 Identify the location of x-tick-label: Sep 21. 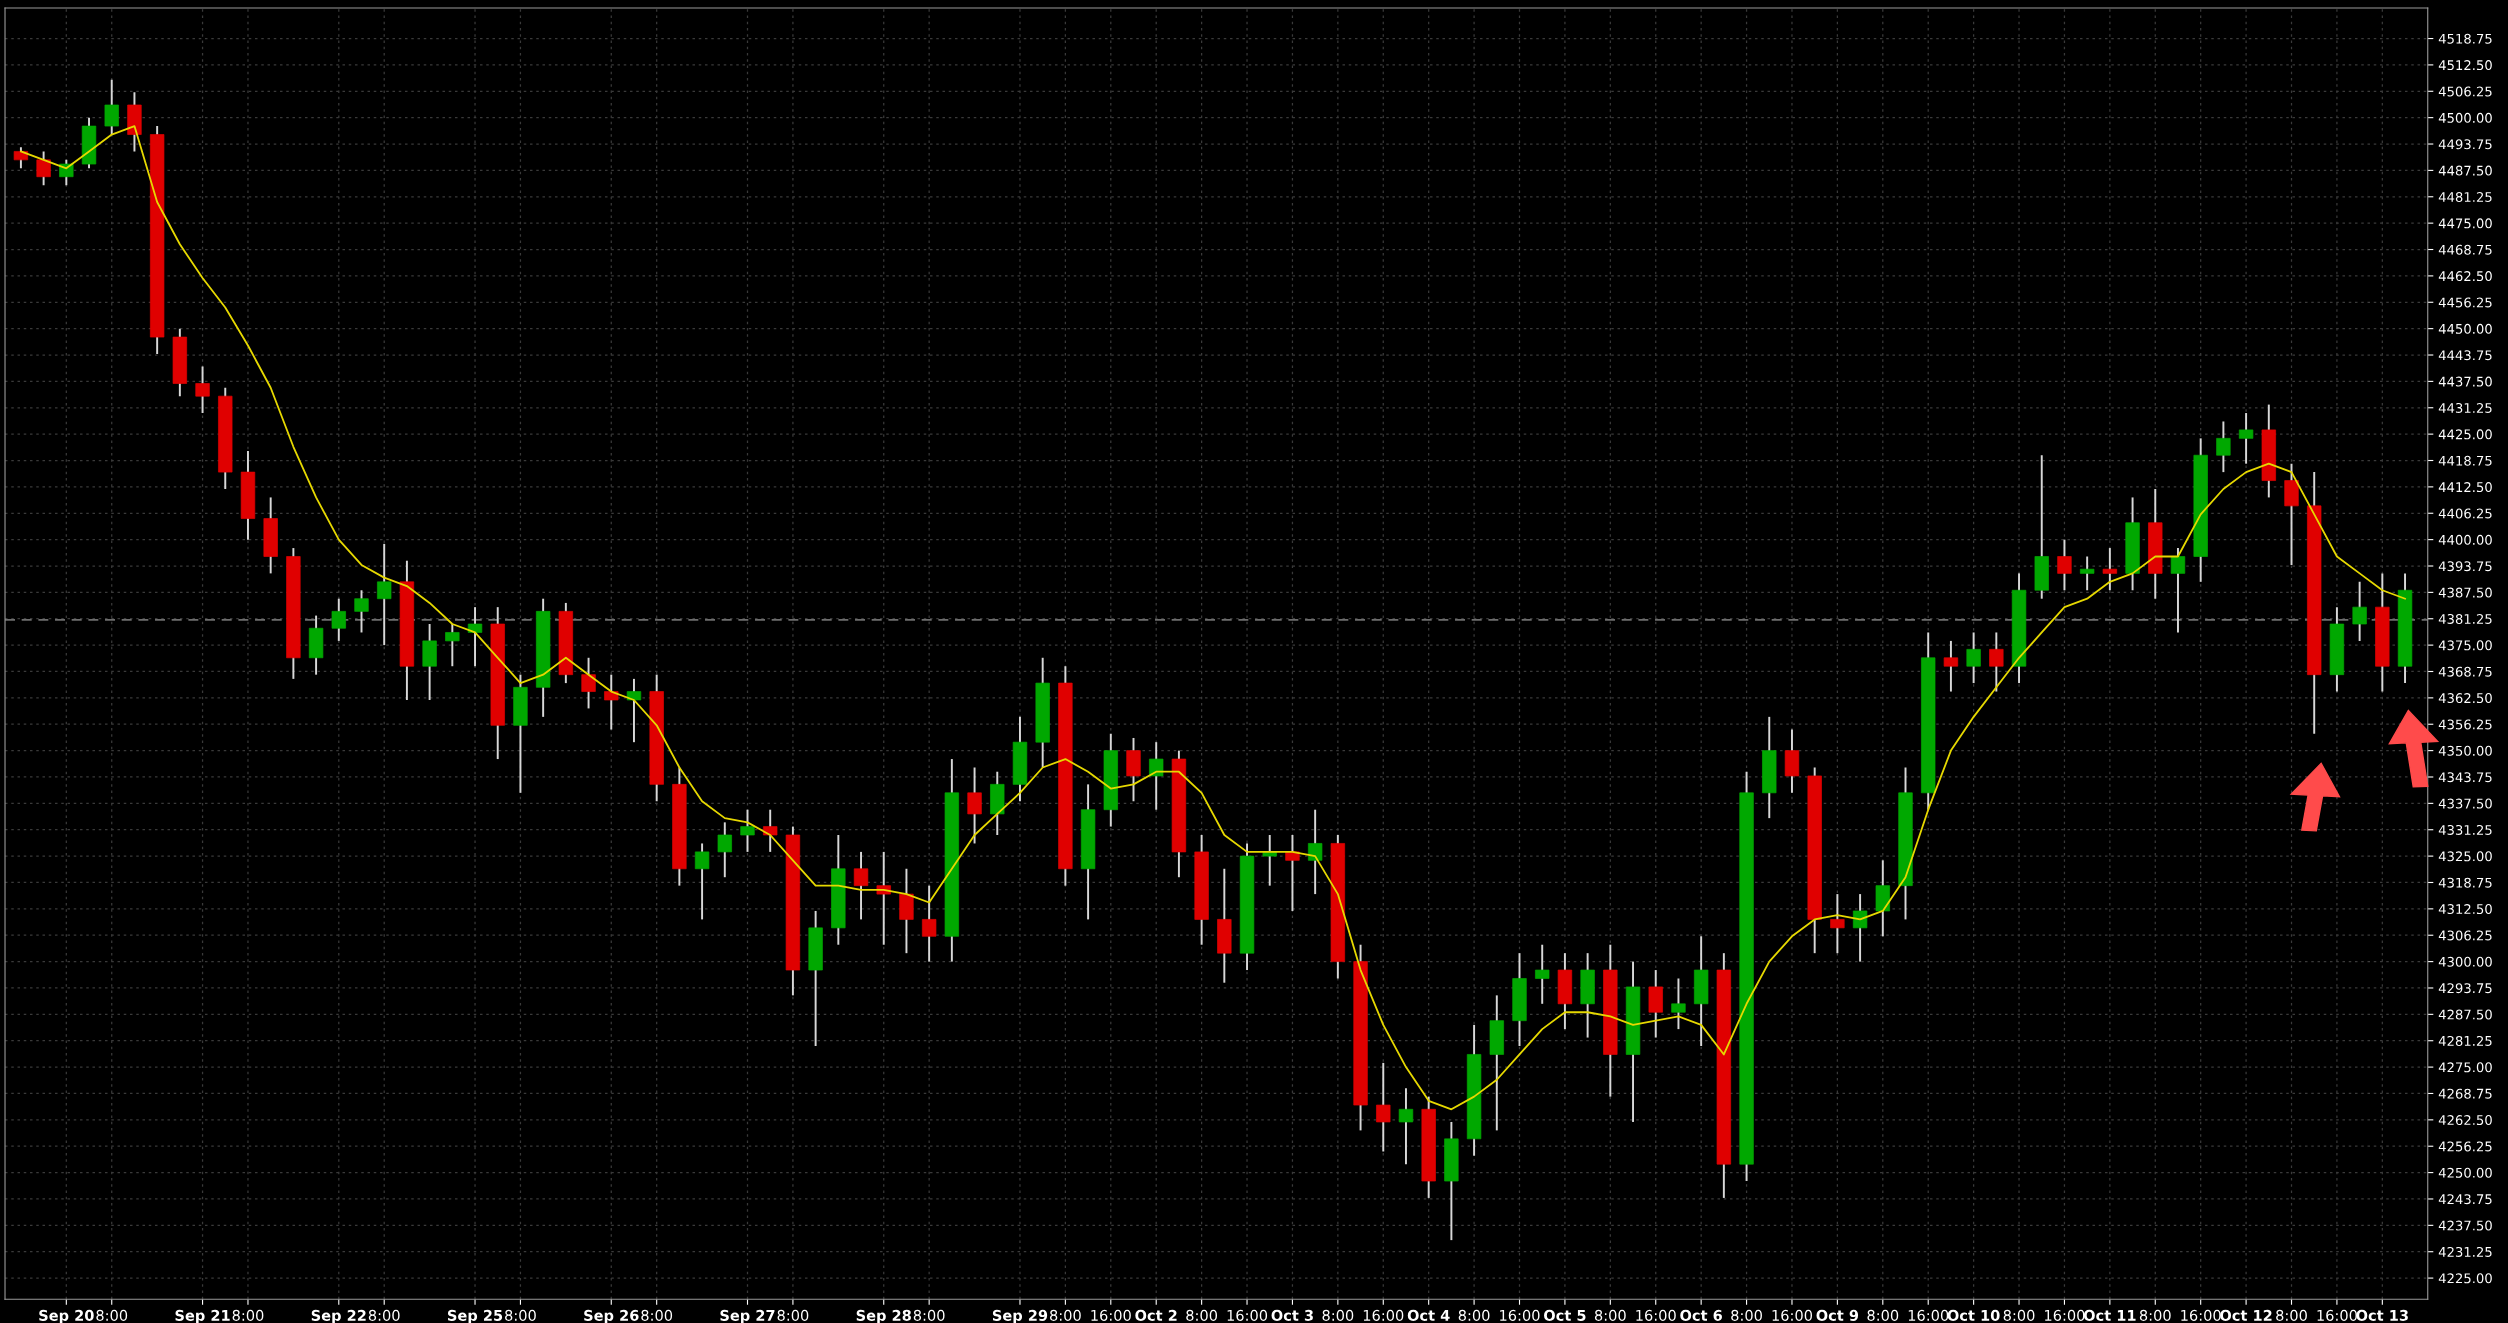
(202, 1316).